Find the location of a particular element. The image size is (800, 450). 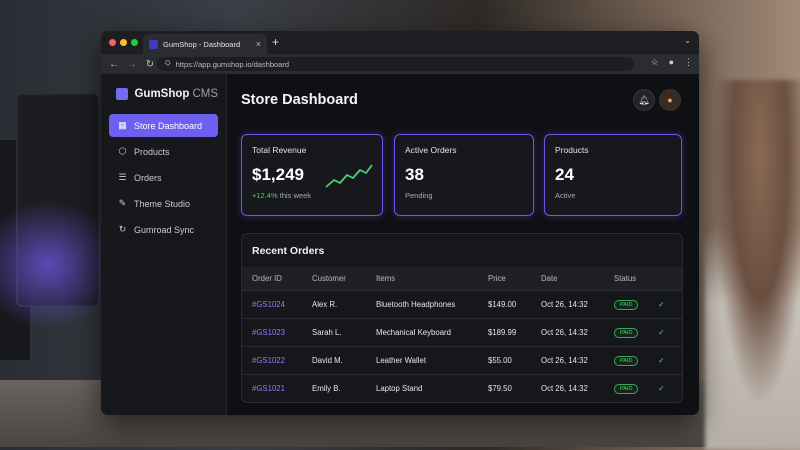

sidebar-item-label: Orders is located at coordinates (148, 177).